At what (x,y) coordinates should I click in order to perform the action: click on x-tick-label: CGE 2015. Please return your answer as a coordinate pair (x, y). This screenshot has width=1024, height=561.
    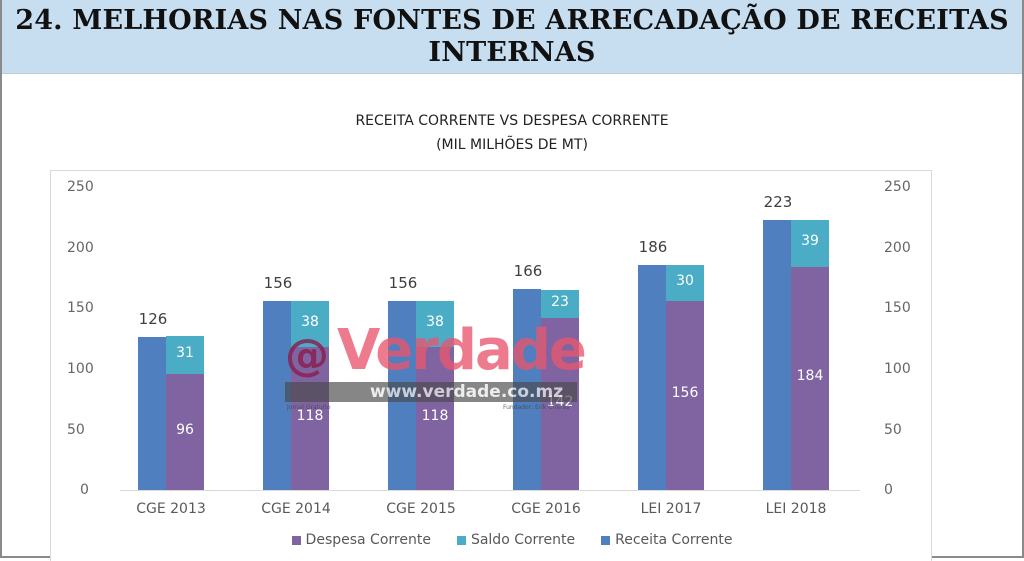
    Looking at the image, I should click on (421, 509).